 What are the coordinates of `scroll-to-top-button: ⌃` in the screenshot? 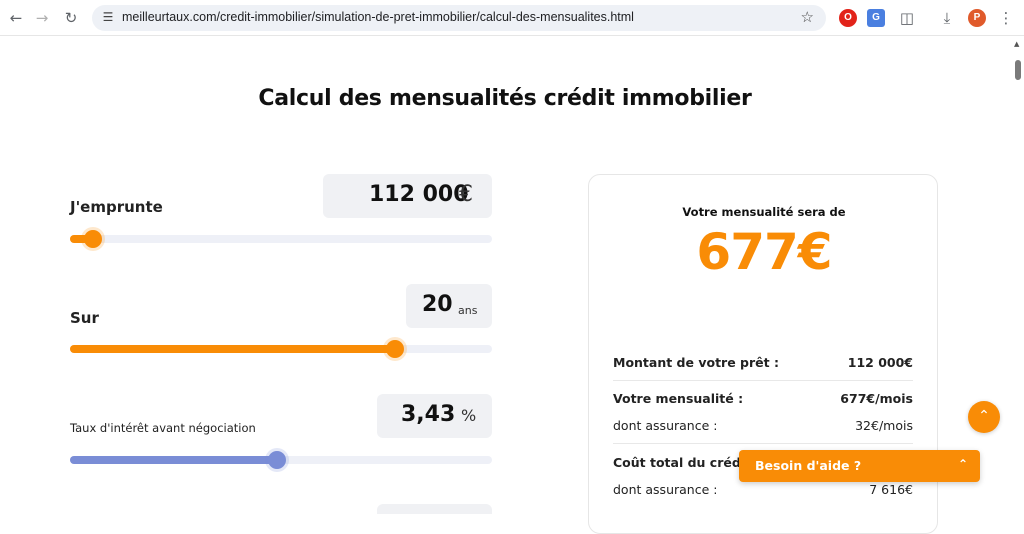 It's located at (984, 417).